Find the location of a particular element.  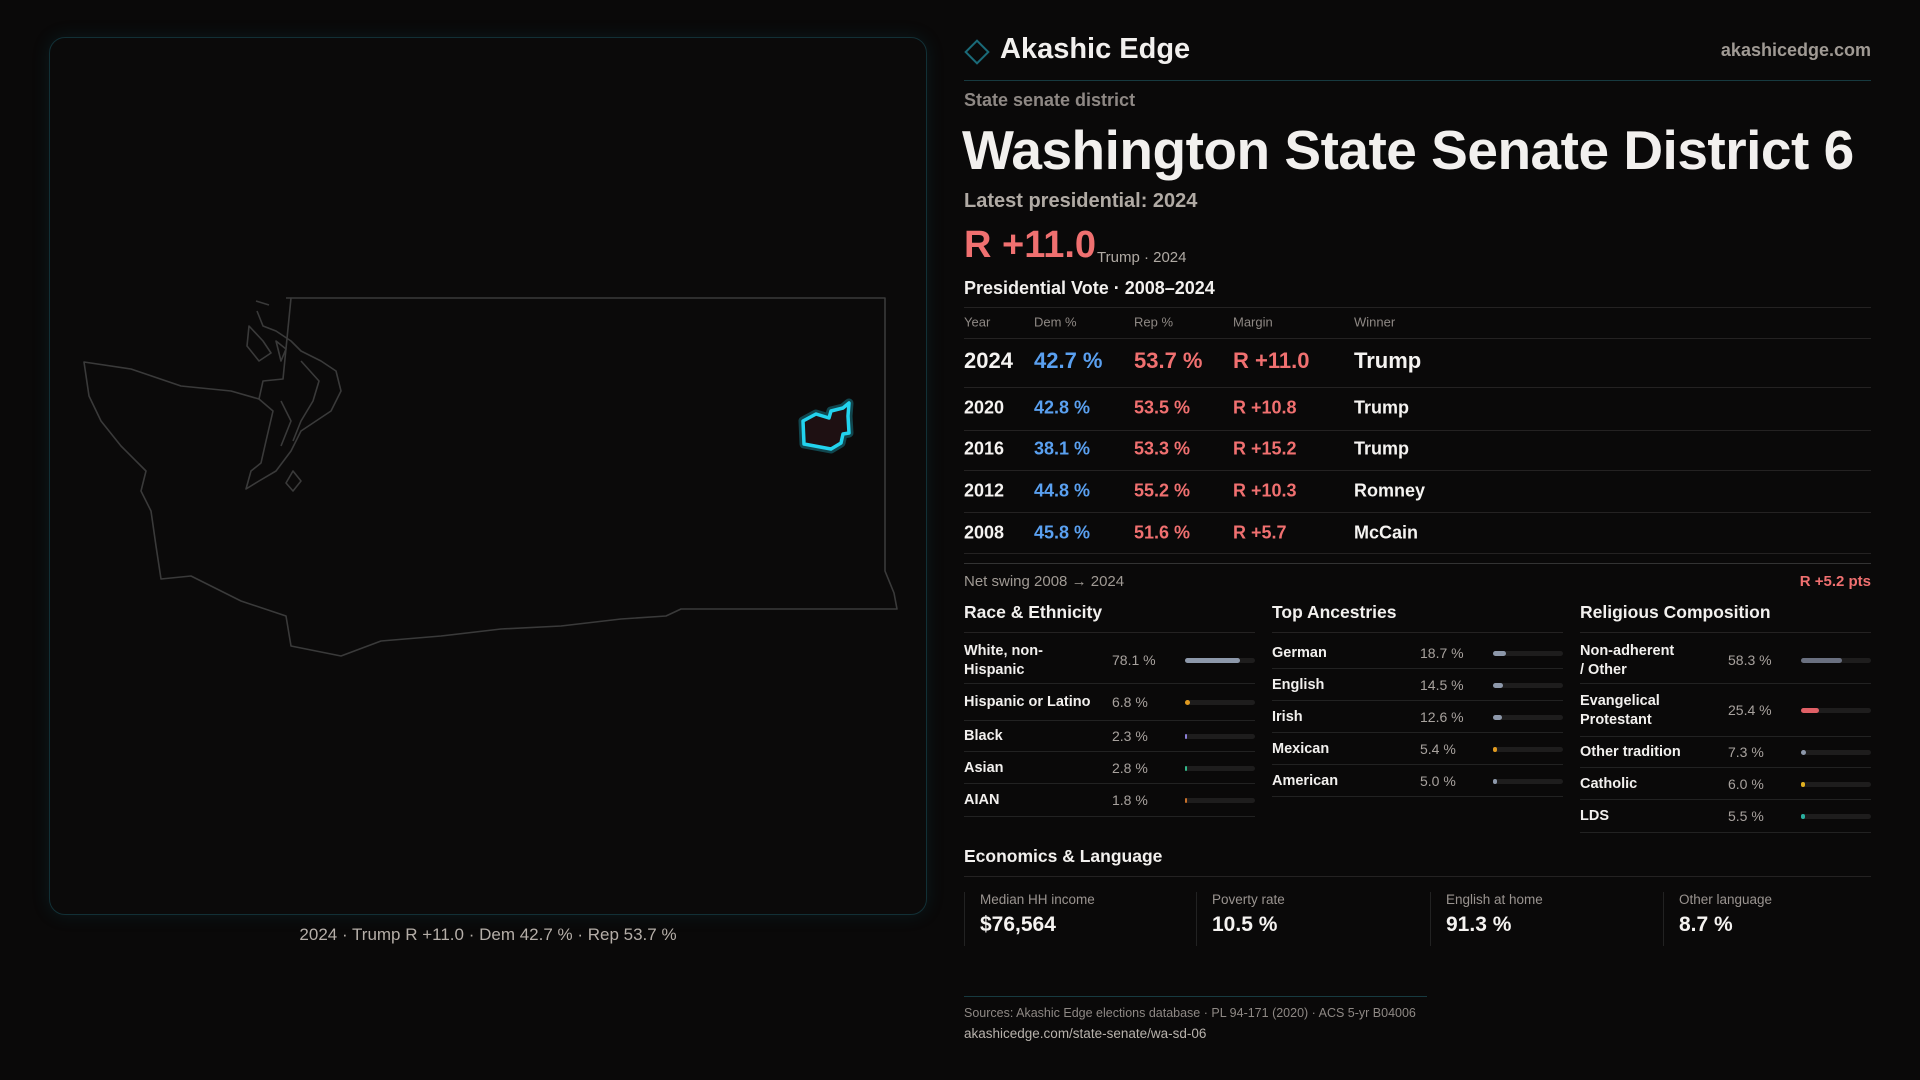

stat-row: American 5.0 % is located at coordinates (1417, 781).